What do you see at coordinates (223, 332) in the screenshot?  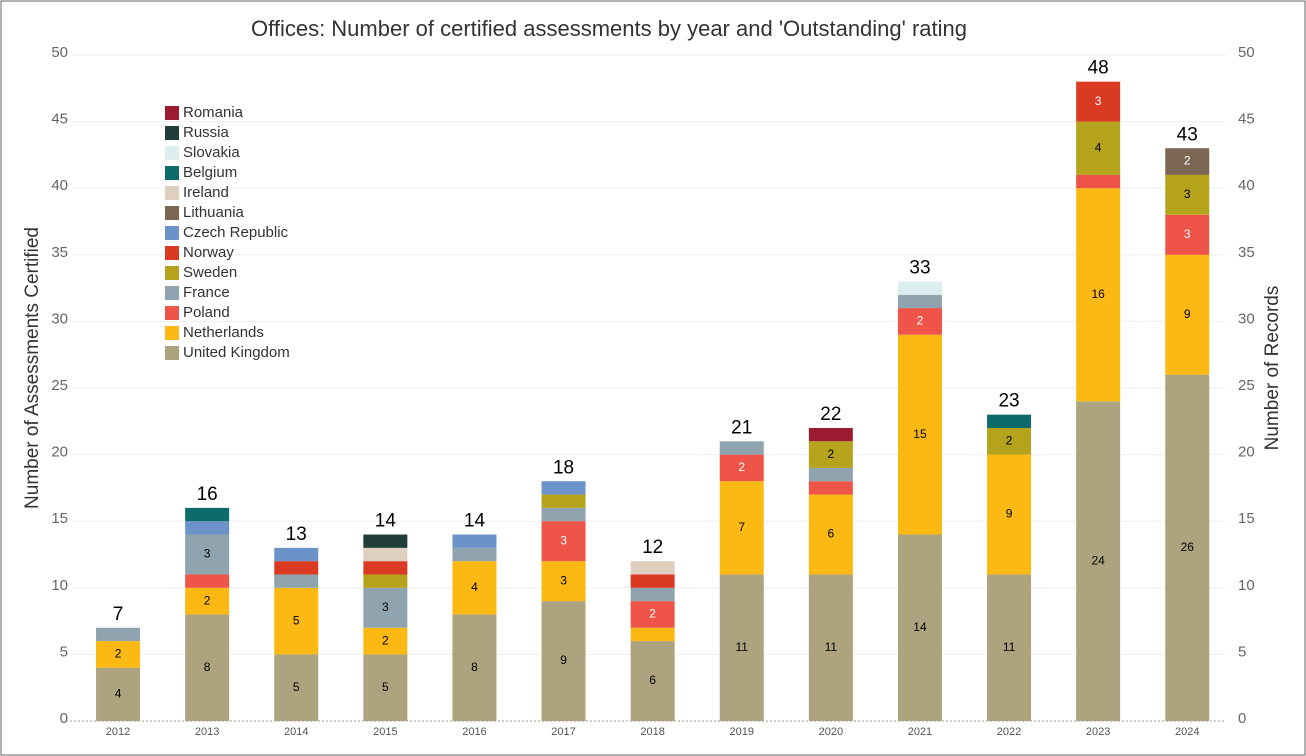 I see `legend-label: Netherlands` at bounding box center [223, 332].